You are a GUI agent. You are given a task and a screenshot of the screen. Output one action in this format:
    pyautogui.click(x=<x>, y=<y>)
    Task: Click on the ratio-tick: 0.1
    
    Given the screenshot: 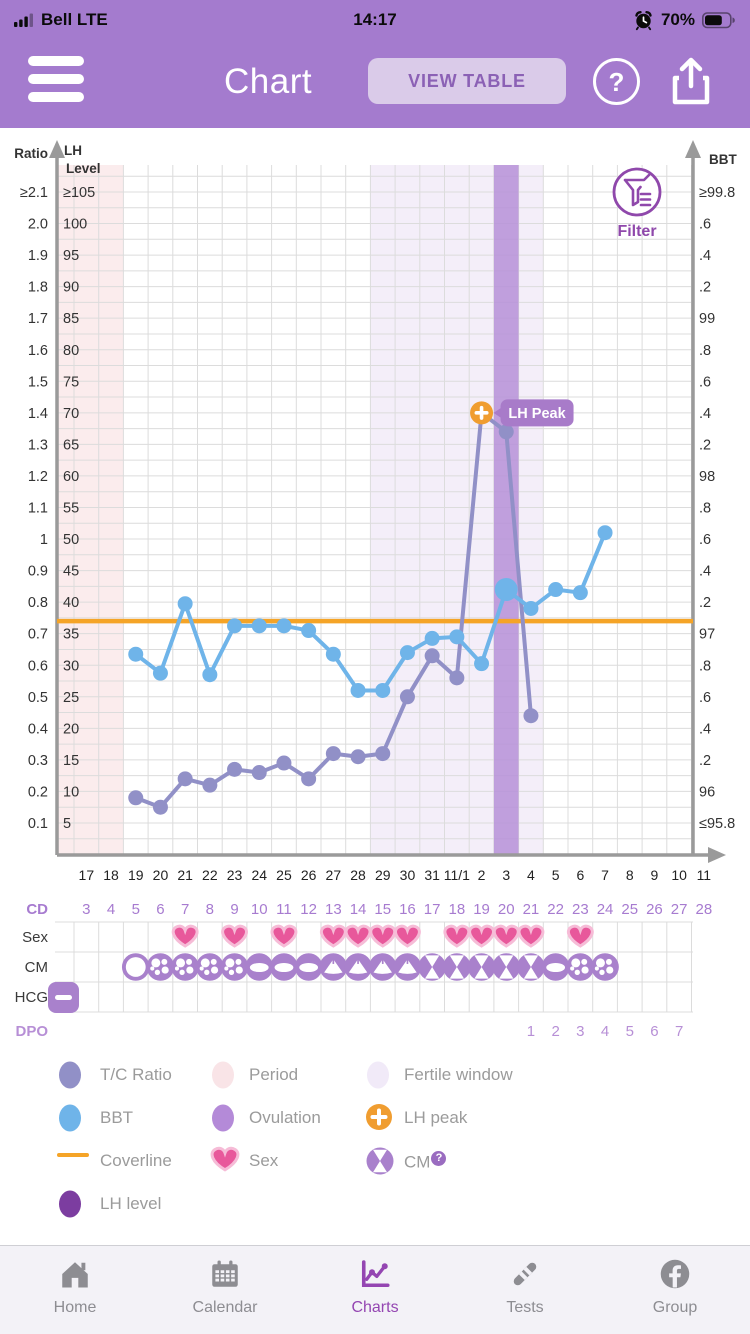 What is the action you would take?
    pyautogui.click(x=38, y=824)
    